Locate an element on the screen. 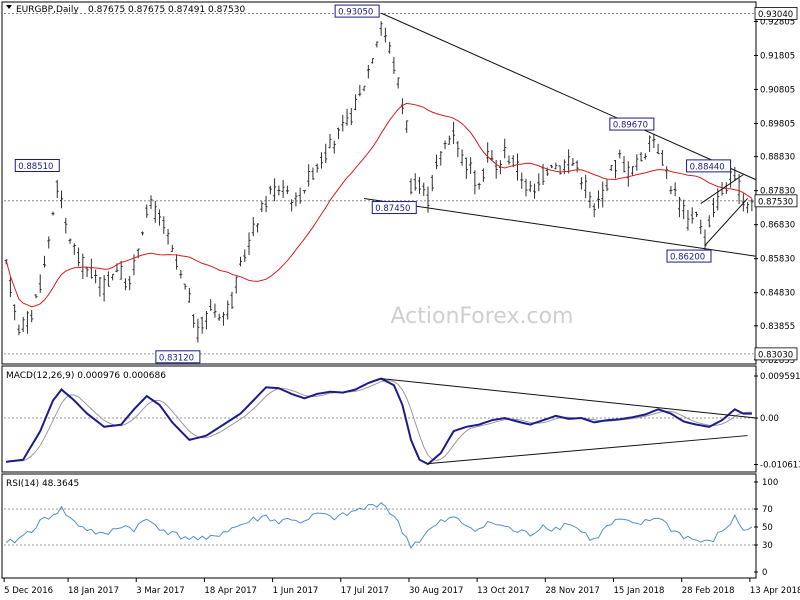  rsi-line is located at coordinates (379, 526).